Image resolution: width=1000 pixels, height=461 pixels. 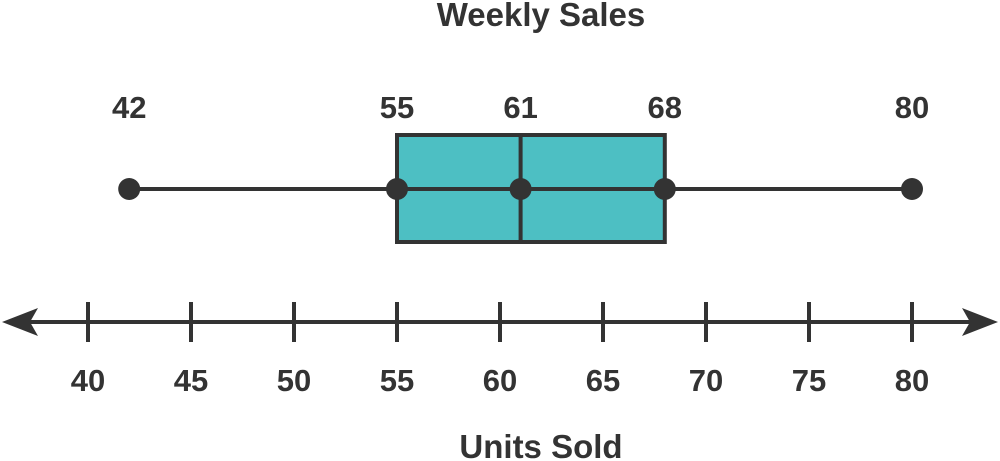 What do you see at coordinates (397, 189) in the screenshot?
I see `summary-point-q1` at bounding box center [397, 189].